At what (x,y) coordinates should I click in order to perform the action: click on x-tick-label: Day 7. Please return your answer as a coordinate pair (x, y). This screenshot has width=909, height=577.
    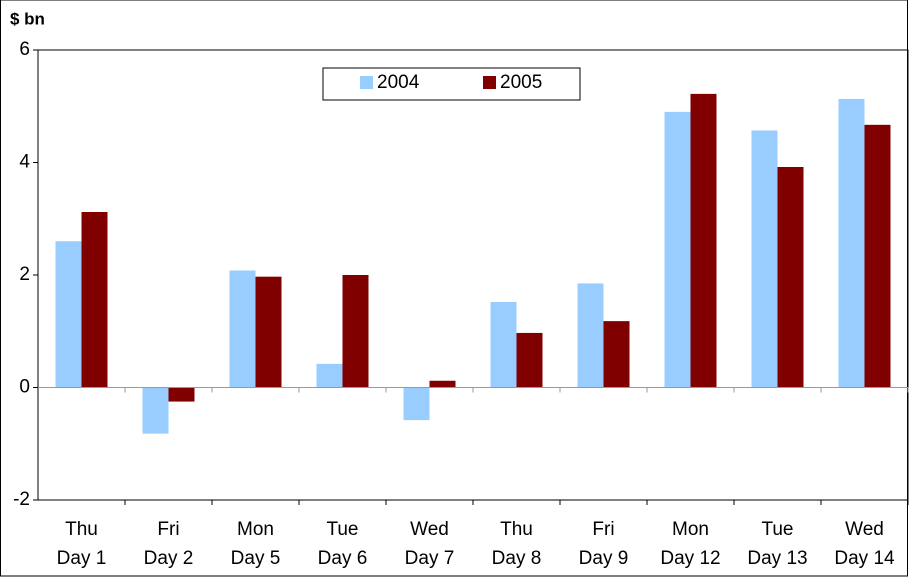
    Looking at the image, I should click on (430, 558).